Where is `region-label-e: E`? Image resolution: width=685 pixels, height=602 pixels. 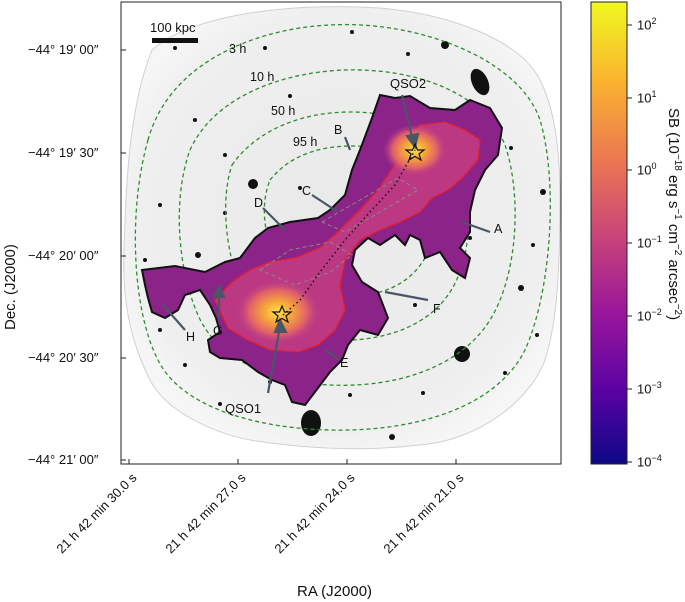 region-label-e: E is located at coordinates (344, 363).